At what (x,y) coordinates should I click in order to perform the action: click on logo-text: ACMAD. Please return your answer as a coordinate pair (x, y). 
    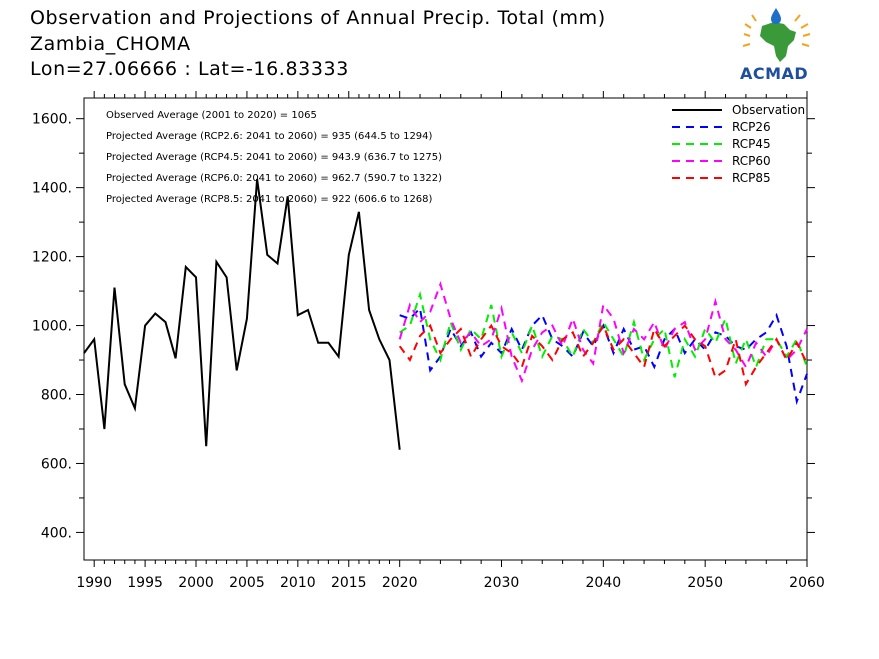
    Looking at the image, I should click on (774, 73).